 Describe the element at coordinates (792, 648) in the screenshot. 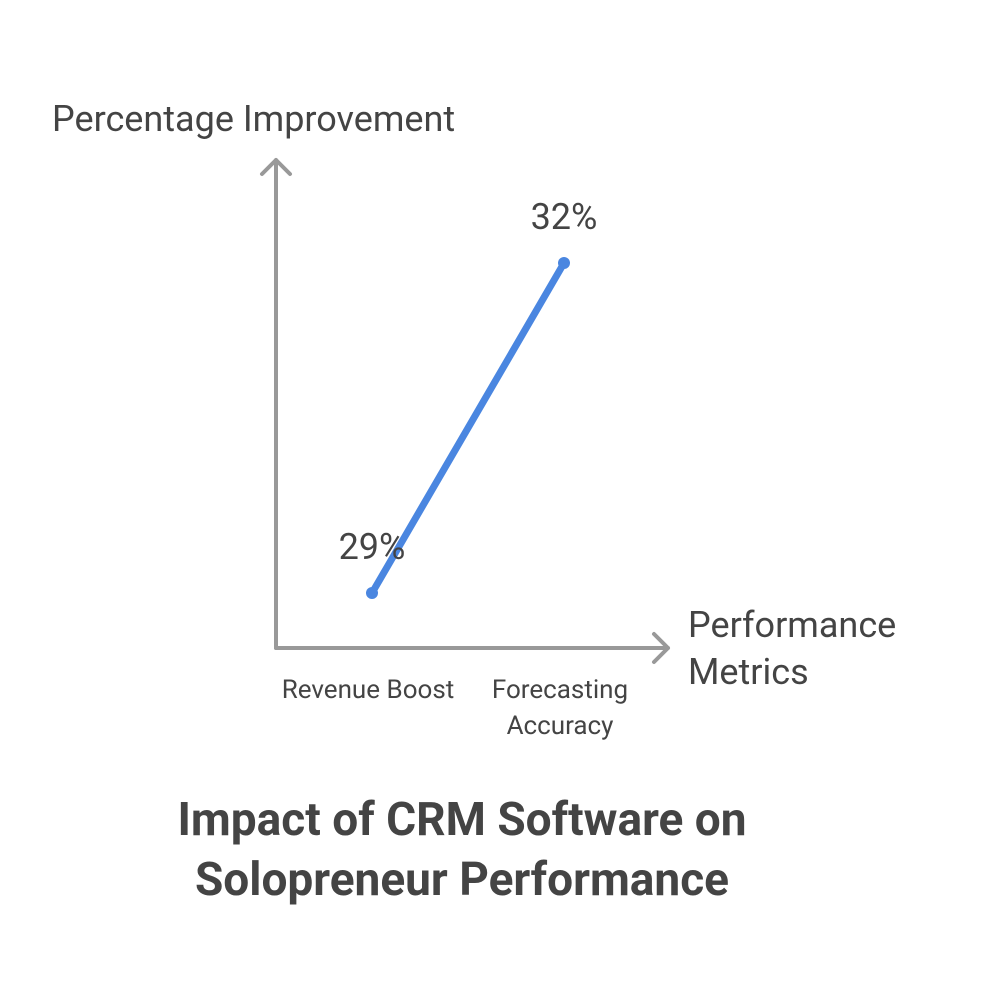

I see `x-axis-title: Performance Metrics` at that location.